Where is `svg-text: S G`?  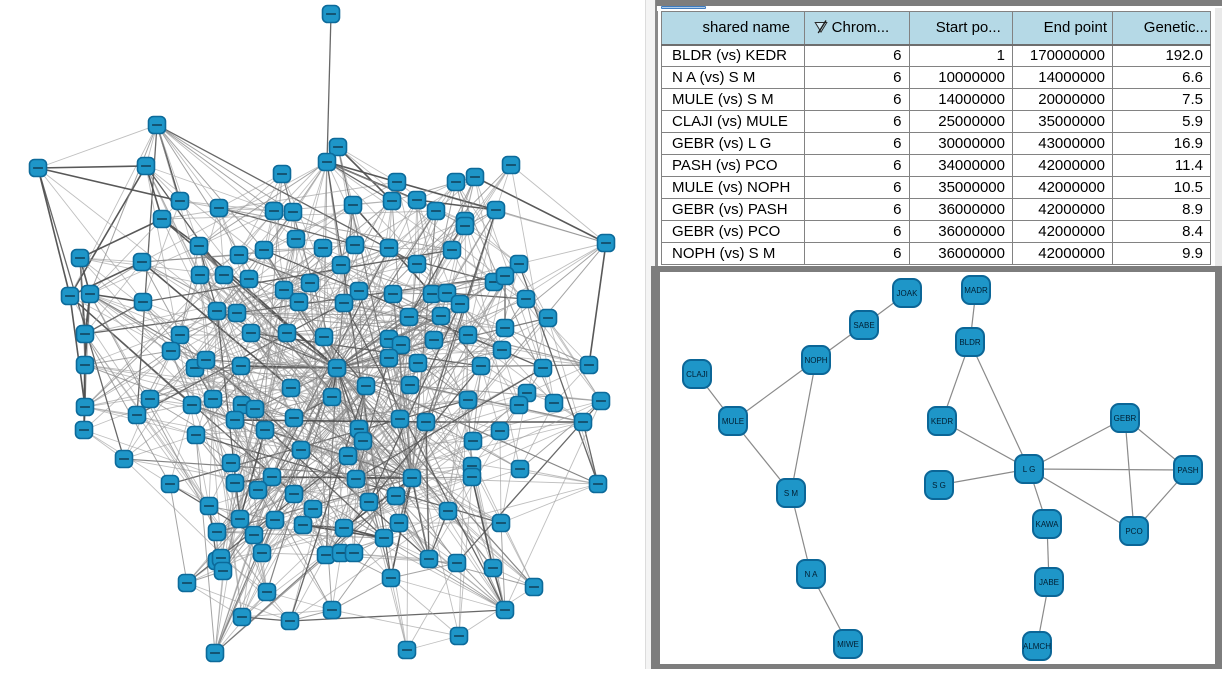
svg-text: S G is located at coordinates (939, 485).